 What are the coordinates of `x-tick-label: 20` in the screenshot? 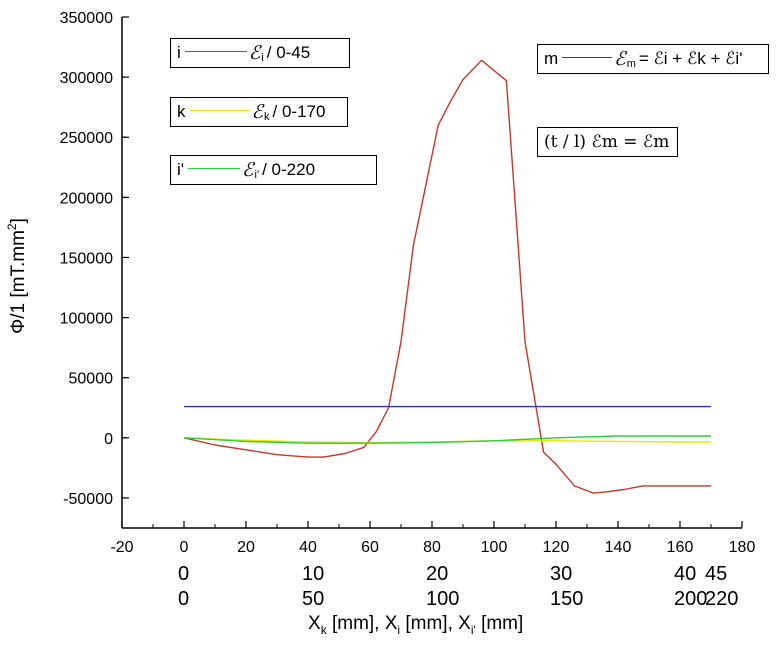 It's located at (246, 547).